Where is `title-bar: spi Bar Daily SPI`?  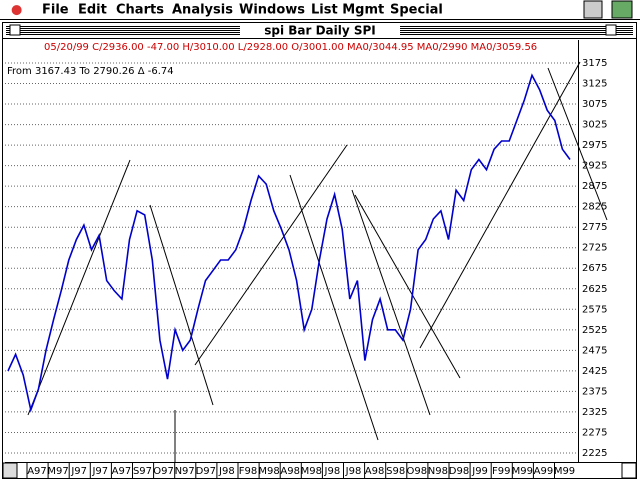 title-bar: spi Bar Daily SPI is located at coordinates (319, 30).